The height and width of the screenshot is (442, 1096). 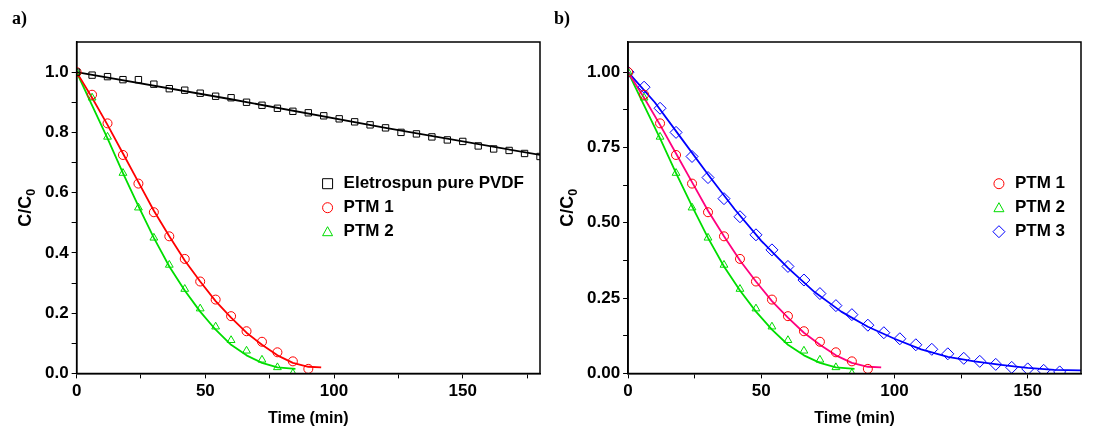 I want to click on legend-label: PTM 3, so click(x=1039, y=231).